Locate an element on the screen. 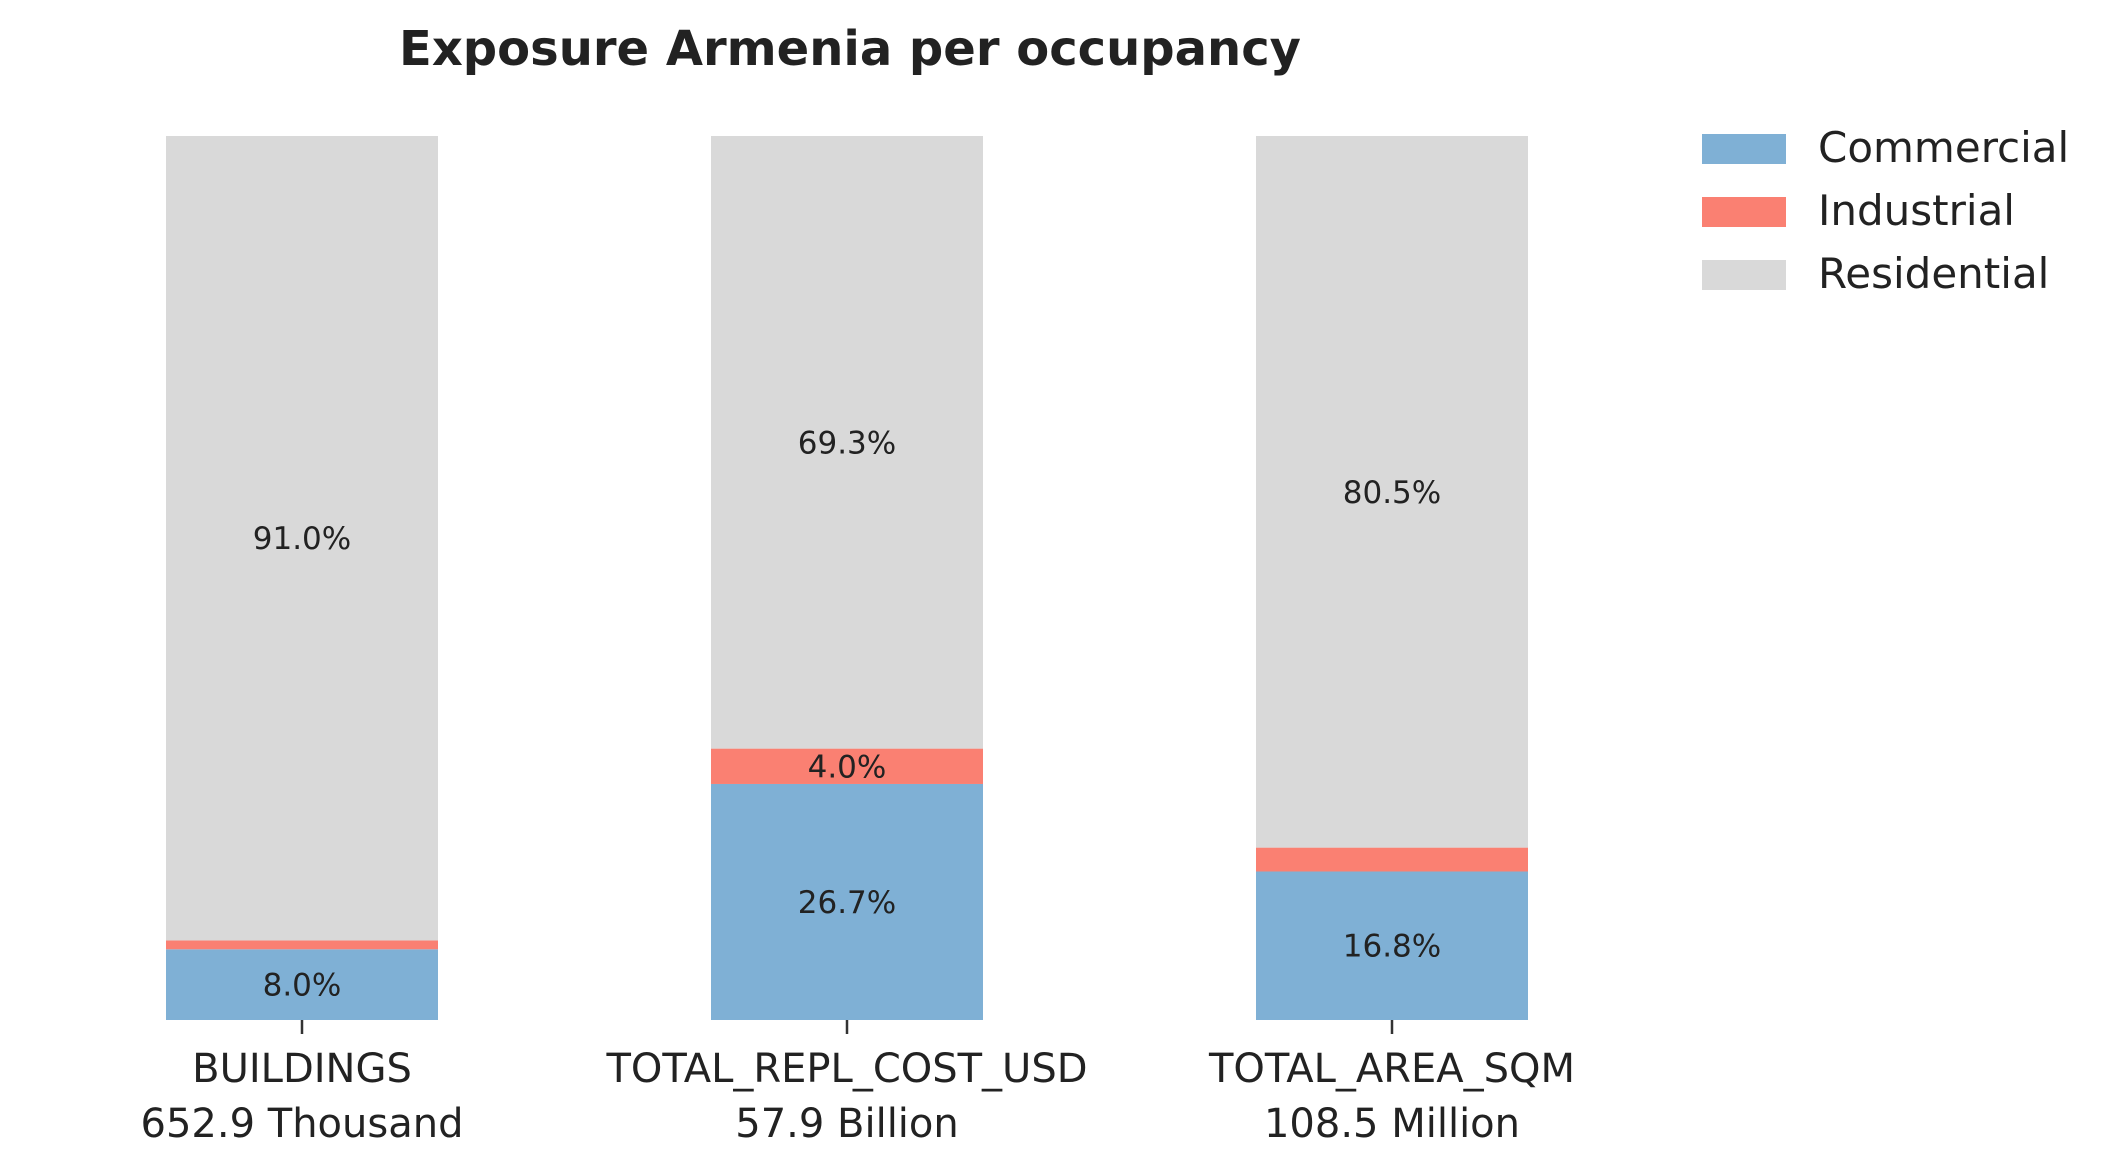 Image resolution: width=2107 pixels, height=1173 pixels. bar-commercial-total_repl_cost_usd is located at coordinates (847, 901).